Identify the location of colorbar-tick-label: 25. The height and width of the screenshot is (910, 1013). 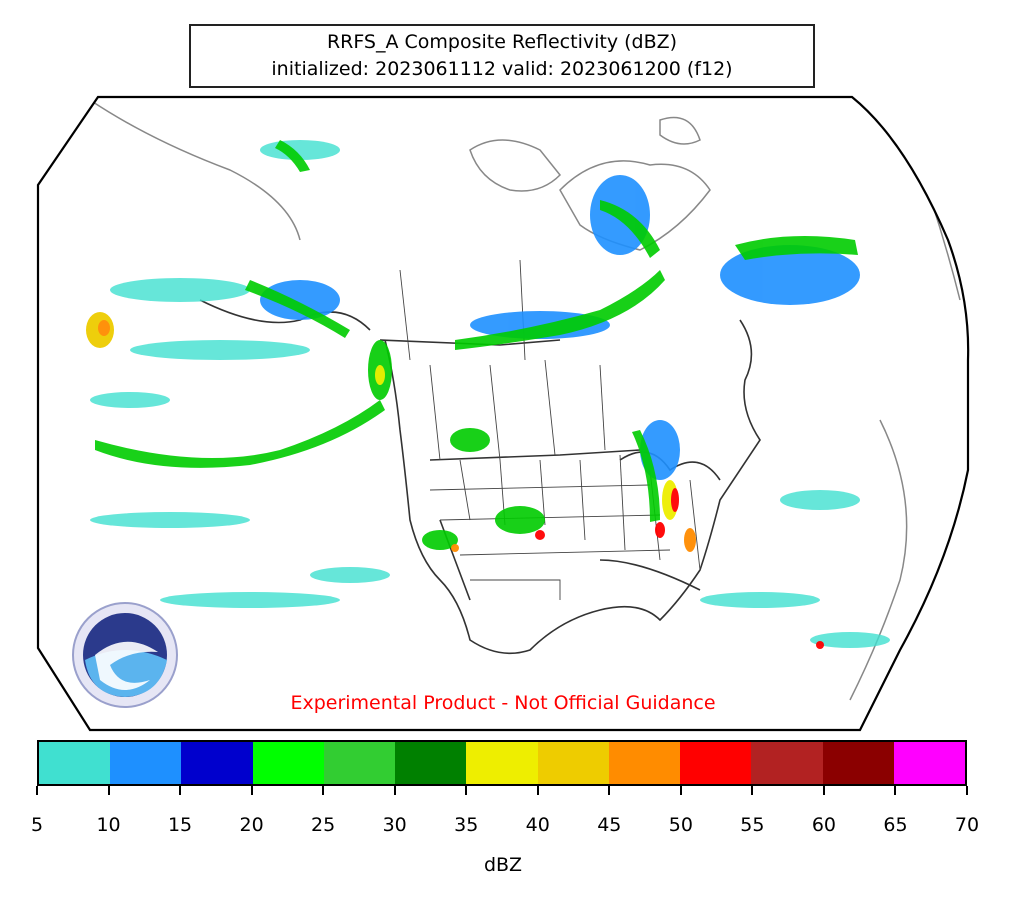
(323, 825).